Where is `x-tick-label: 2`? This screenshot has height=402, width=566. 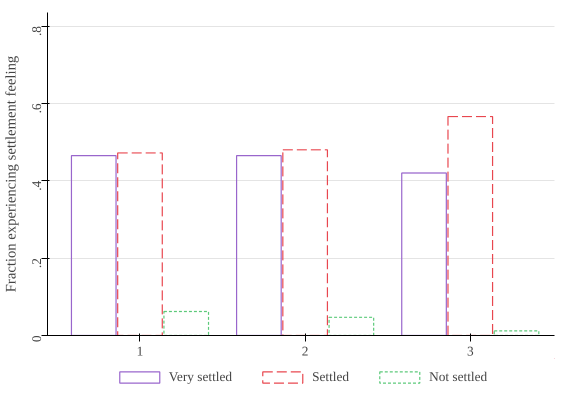 x-tick-label: 2 is located at coordinates (305, 351).